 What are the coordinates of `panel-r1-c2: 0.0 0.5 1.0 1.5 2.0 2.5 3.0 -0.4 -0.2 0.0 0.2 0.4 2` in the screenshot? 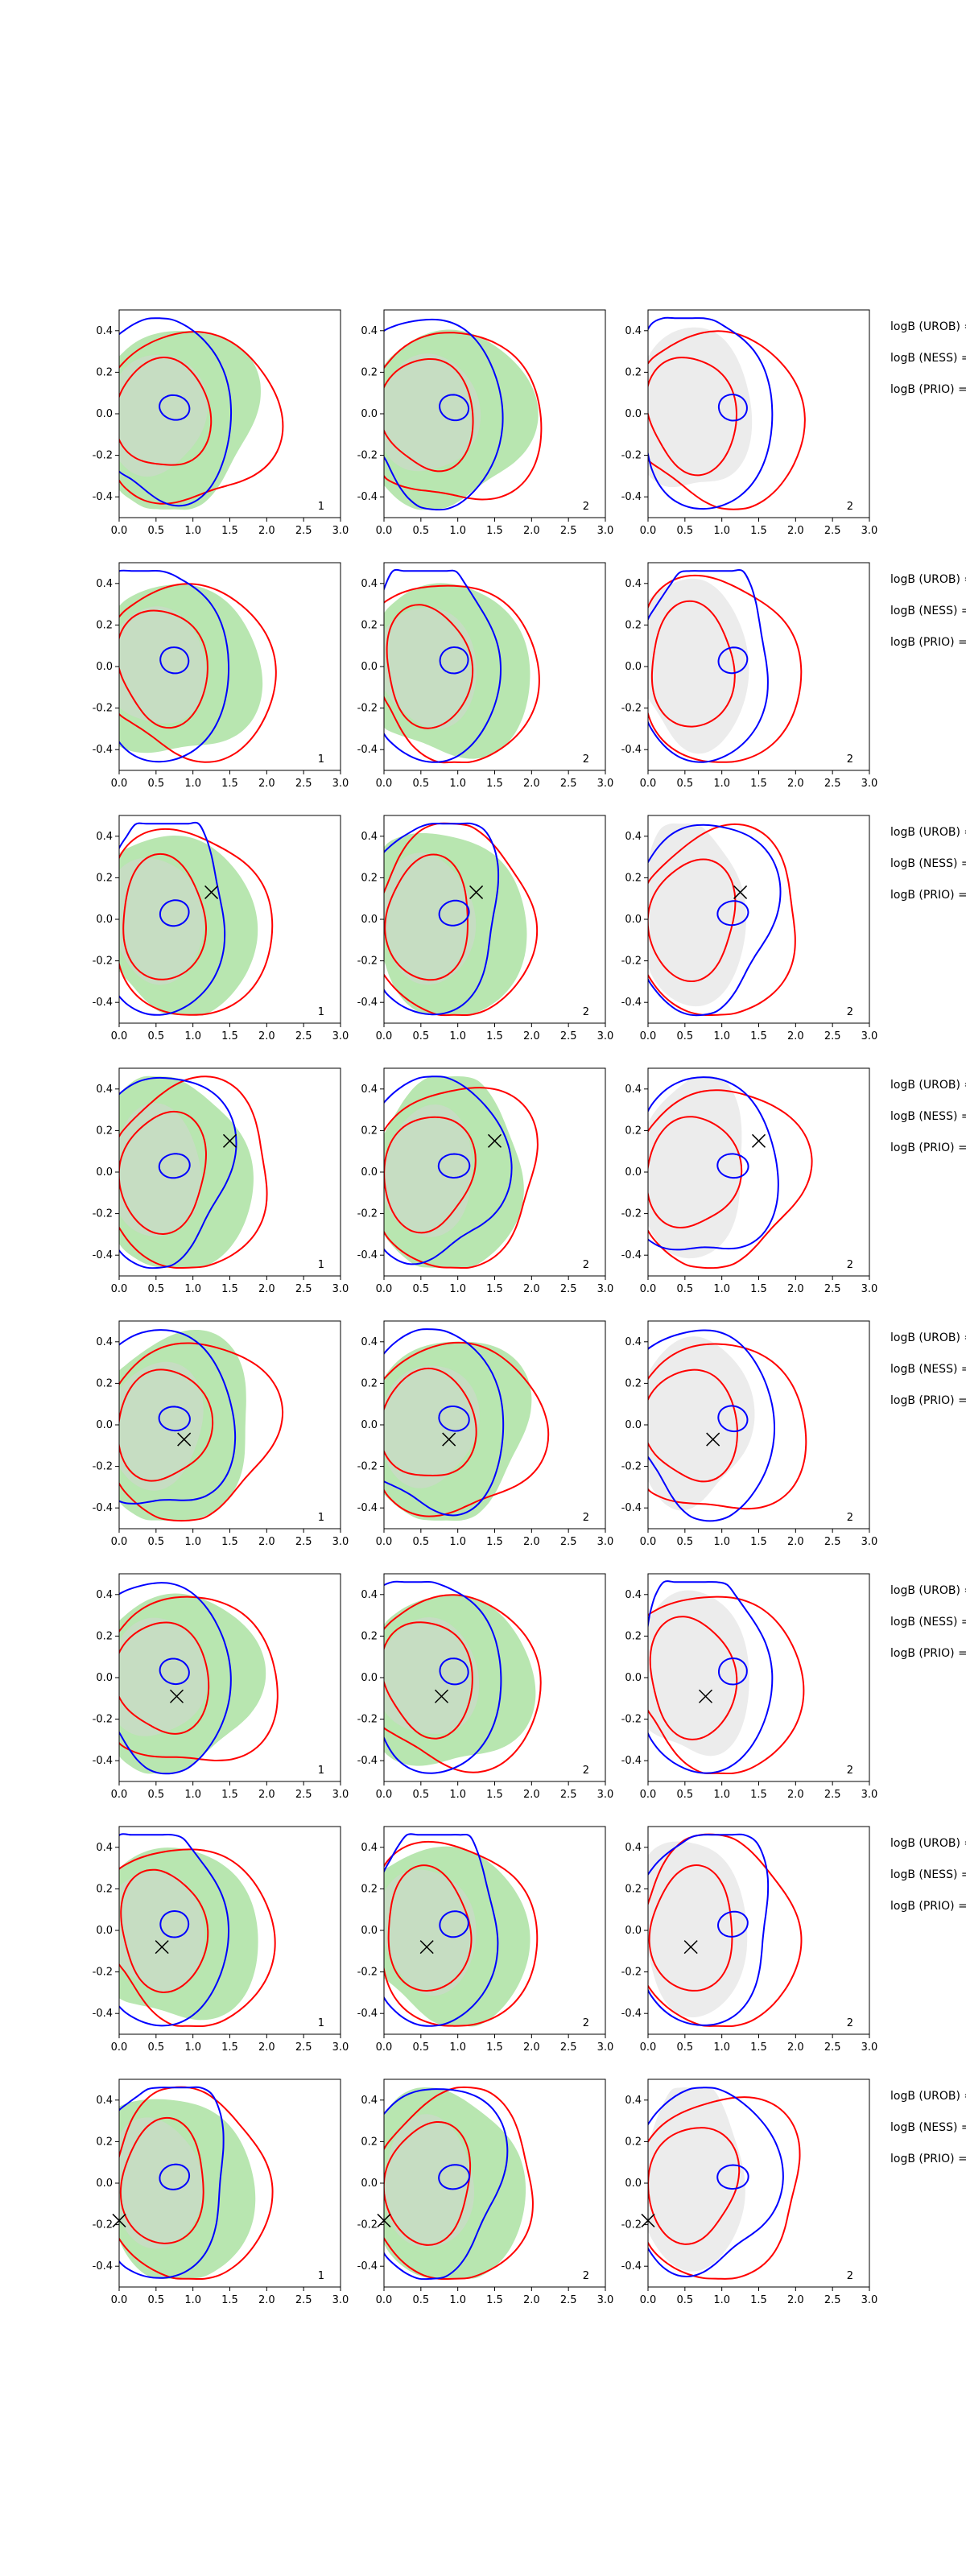 It's located at (485, 423).